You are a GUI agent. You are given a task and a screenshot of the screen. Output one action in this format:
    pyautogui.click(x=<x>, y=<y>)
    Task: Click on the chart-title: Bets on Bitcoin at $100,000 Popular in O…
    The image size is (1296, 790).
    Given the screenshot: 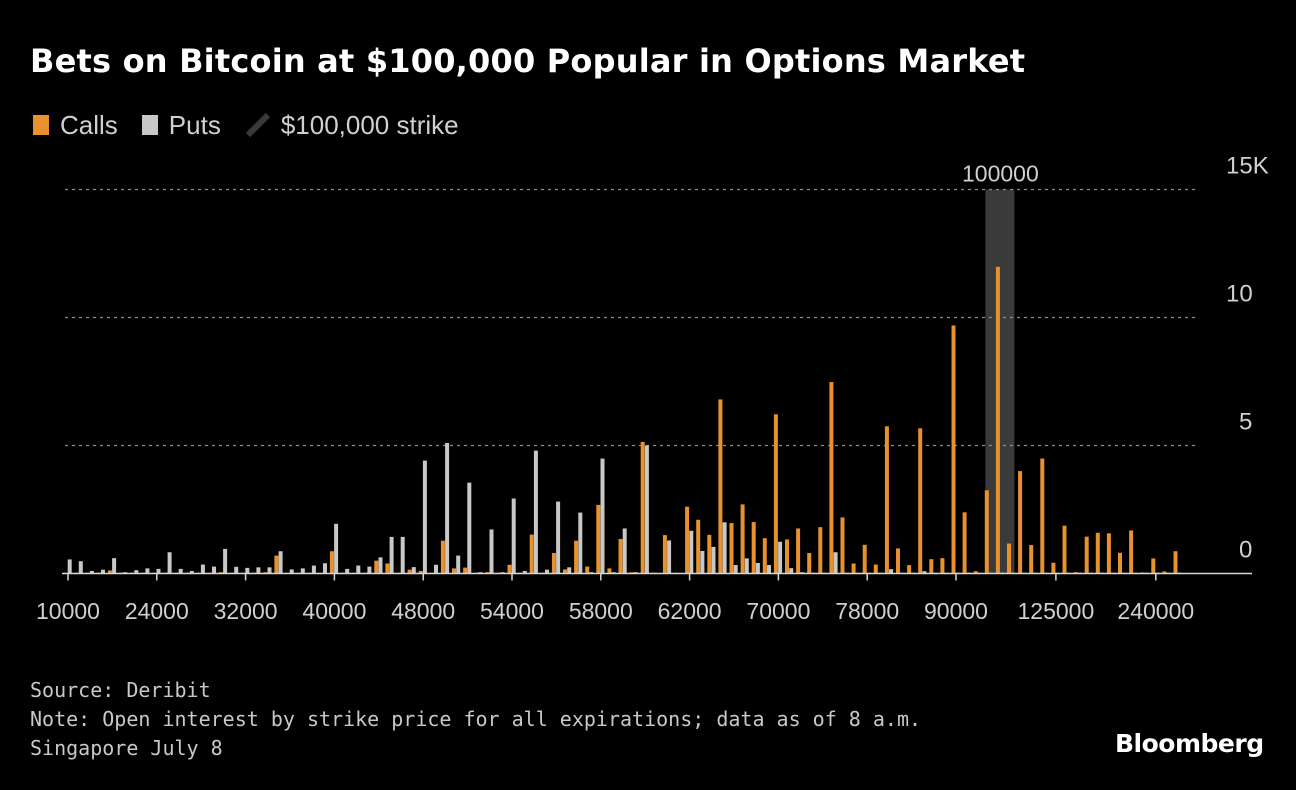 What is the action you would take?
    pyautogui.click(x=528, y=61)
    